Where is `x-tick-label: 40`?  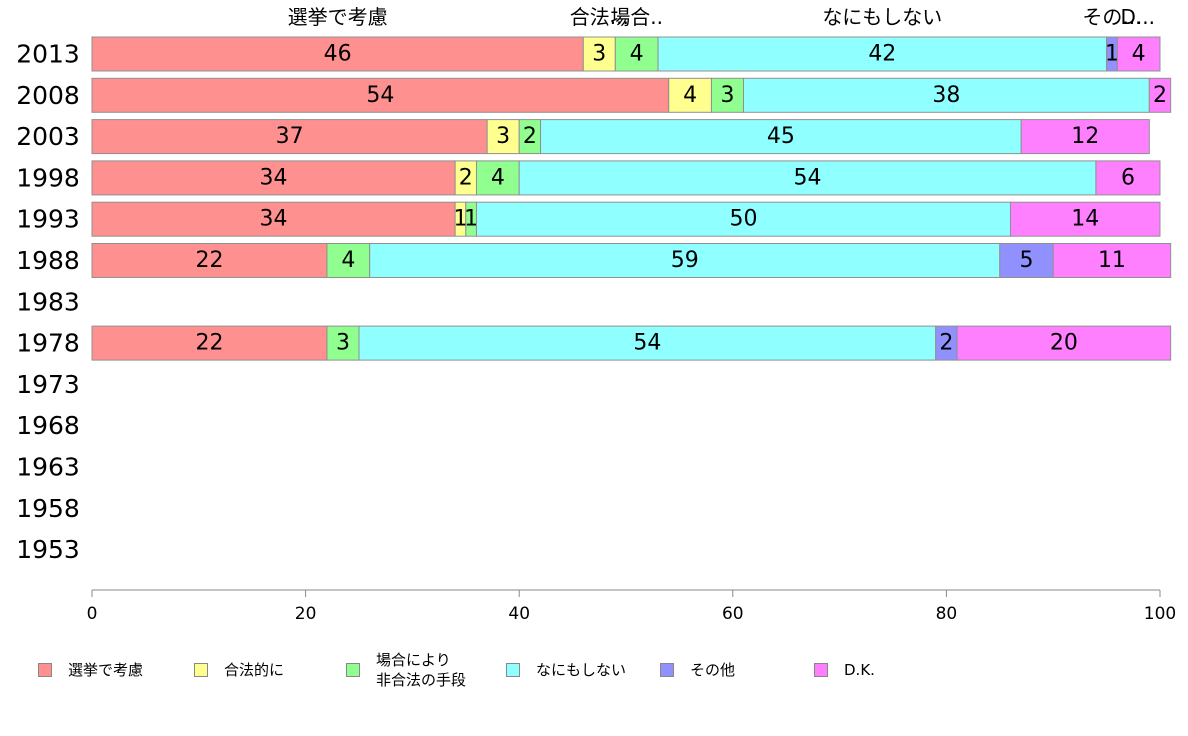
x-tick-label: 40 is located at coordinates (519, 614).